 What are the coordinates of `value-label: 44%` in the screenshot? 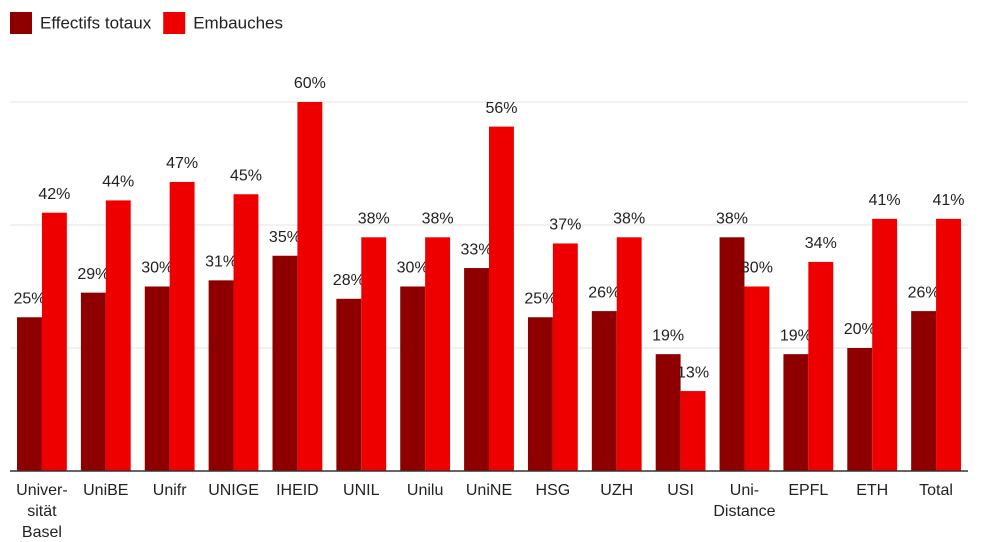 It's located at (118, 182).